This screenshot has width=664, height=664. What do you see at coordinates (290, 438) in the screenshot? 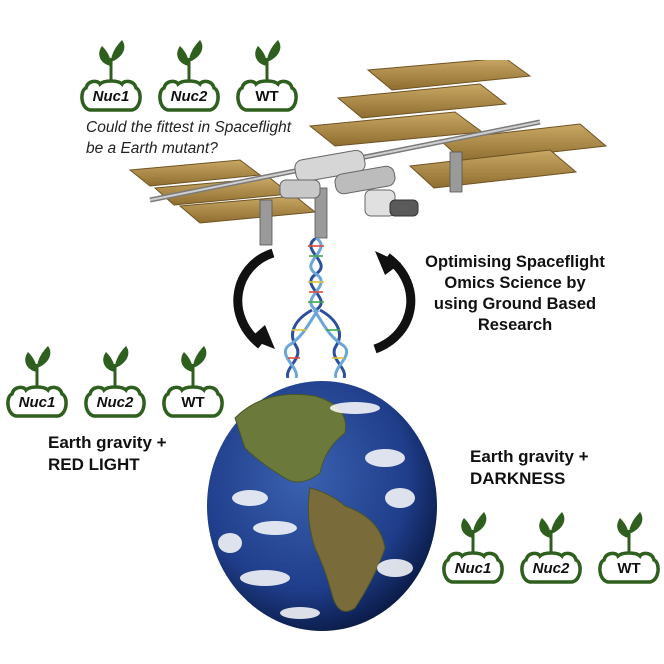
I see `north-america-landmass` at bounding box center [290, 438].